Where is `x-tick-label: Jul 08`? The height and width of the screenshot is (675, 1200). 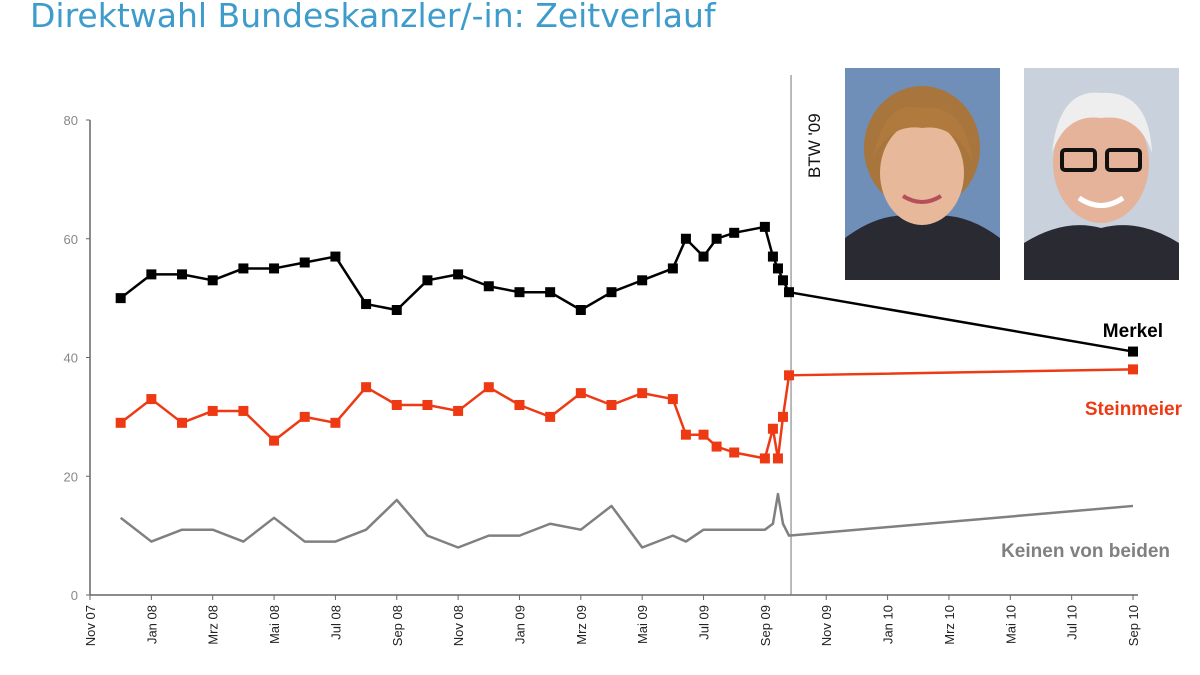
x-tick-label: Jul 08 is located at coordinates (335, 622).